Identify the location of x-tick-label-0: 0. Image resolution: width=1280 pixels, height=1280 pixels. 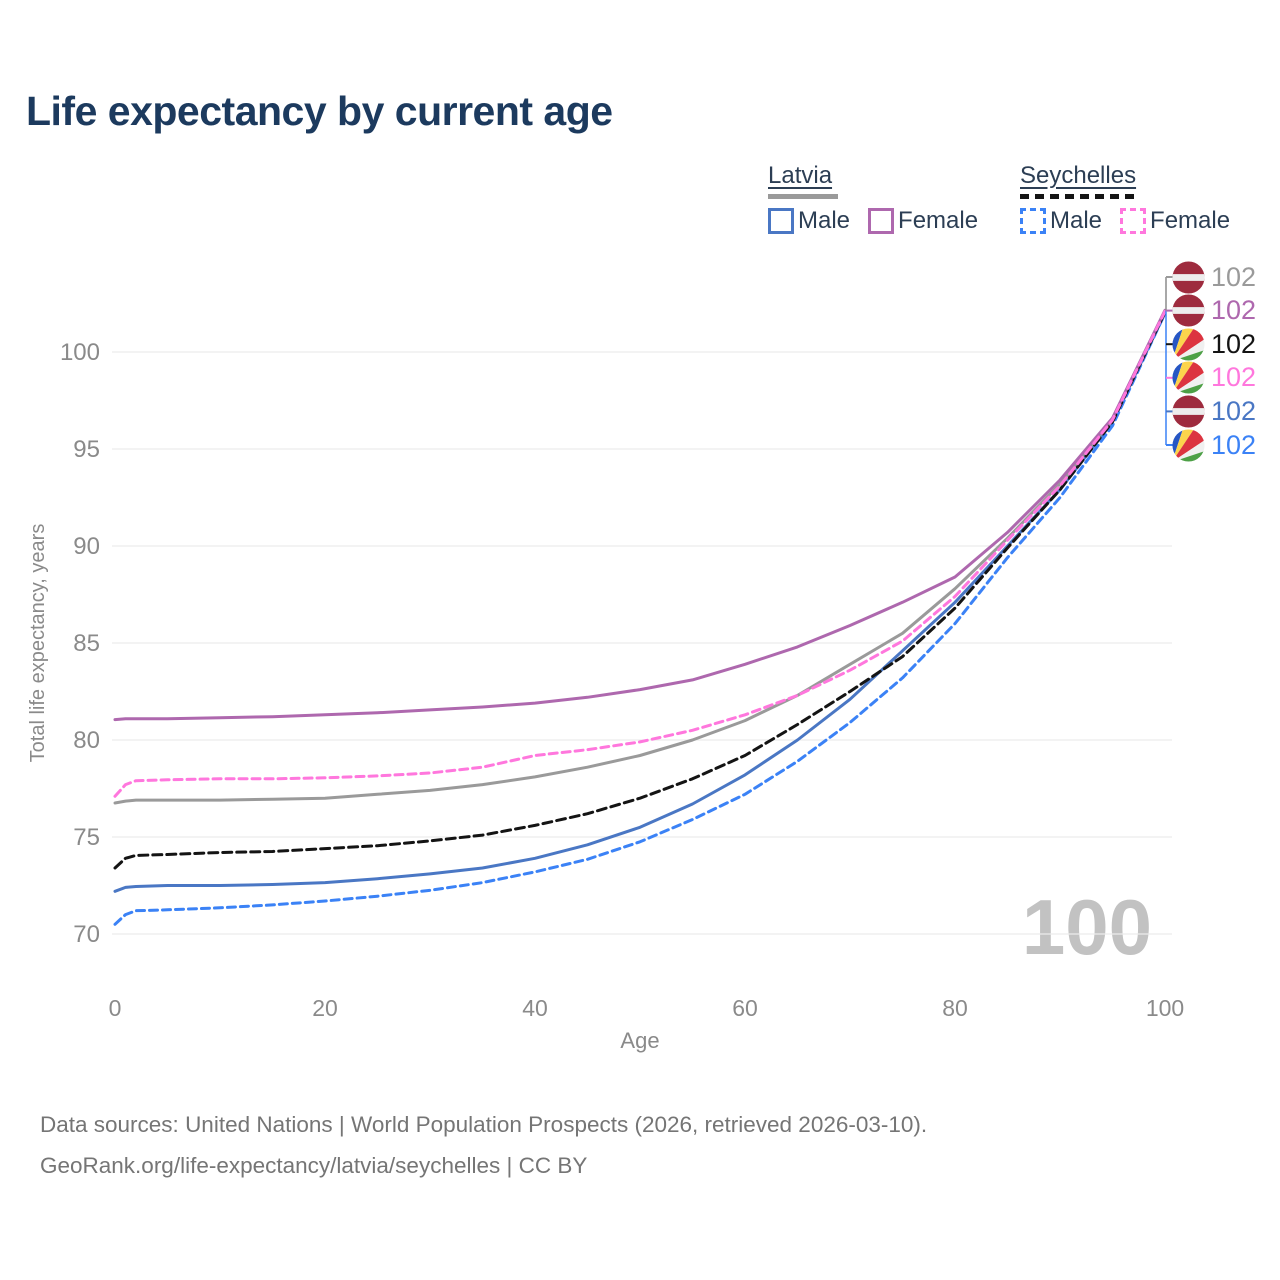
(115, 1008).